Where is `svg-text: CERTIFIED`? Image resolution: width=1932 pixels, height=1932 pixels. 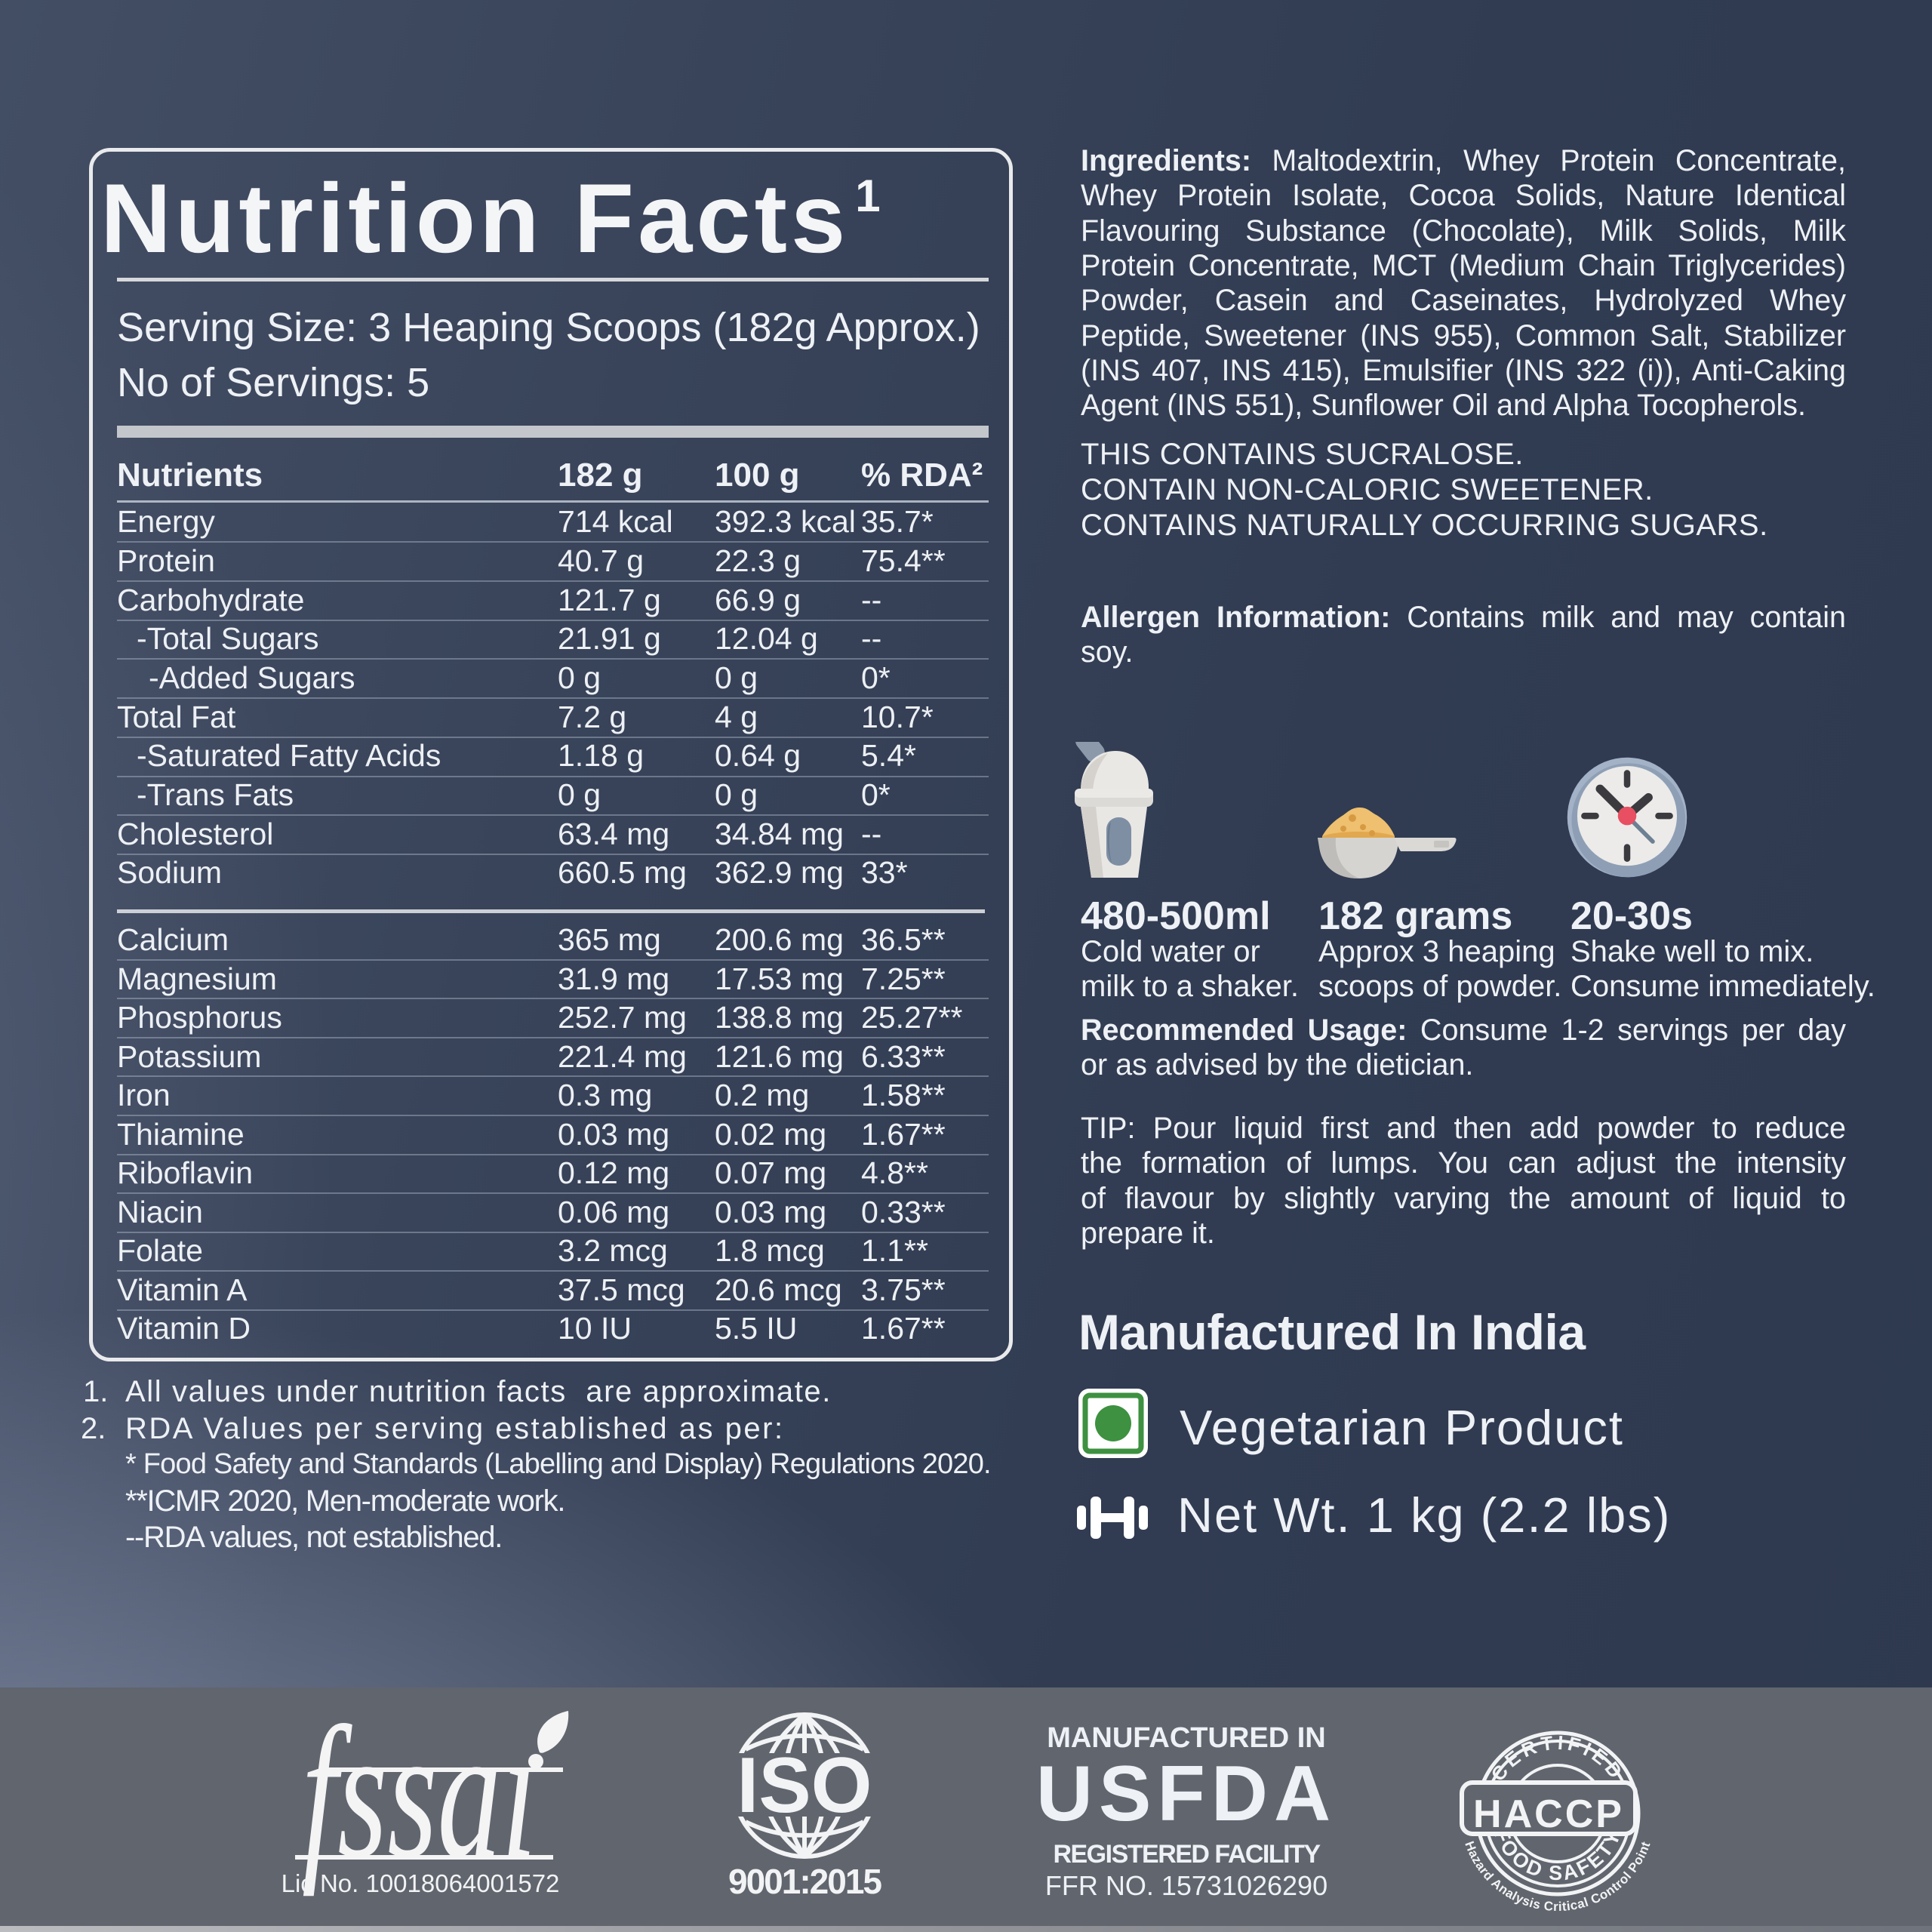
svg-text: CERTIFIED is located at coordinates (1557, 1758).